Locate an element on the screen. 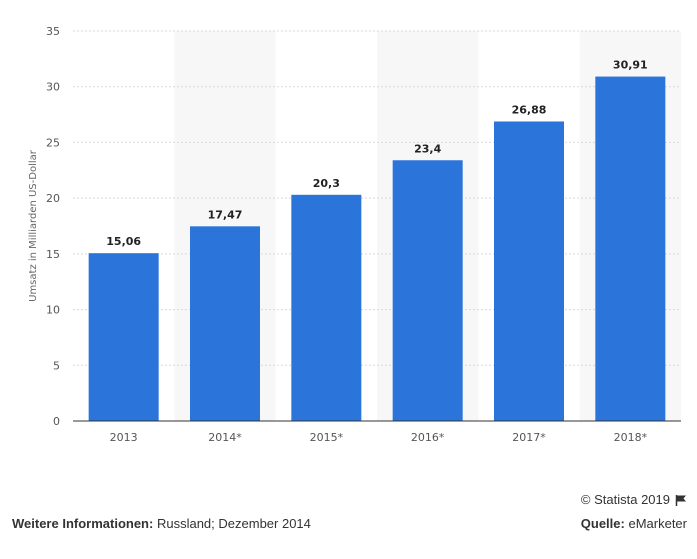  source: Quelle: eMarketer is located at coordinates (634, 523).